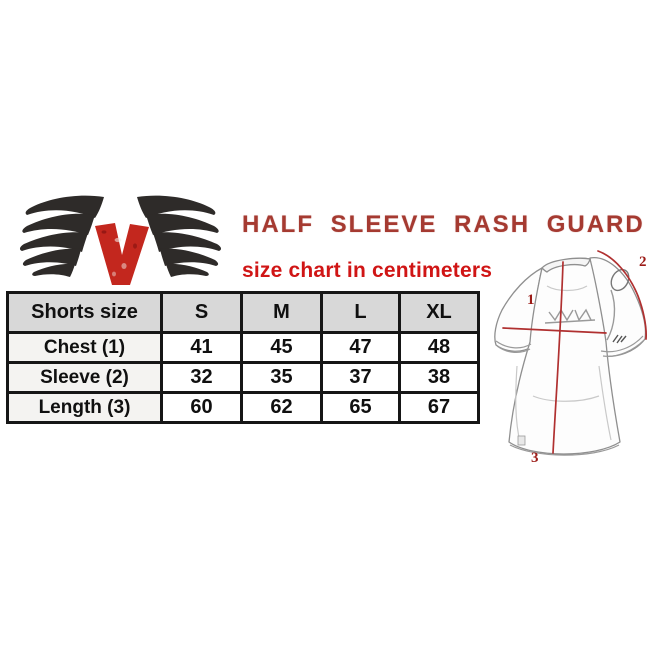  I want to click on cell-length-m: 62, so click(281, 407).